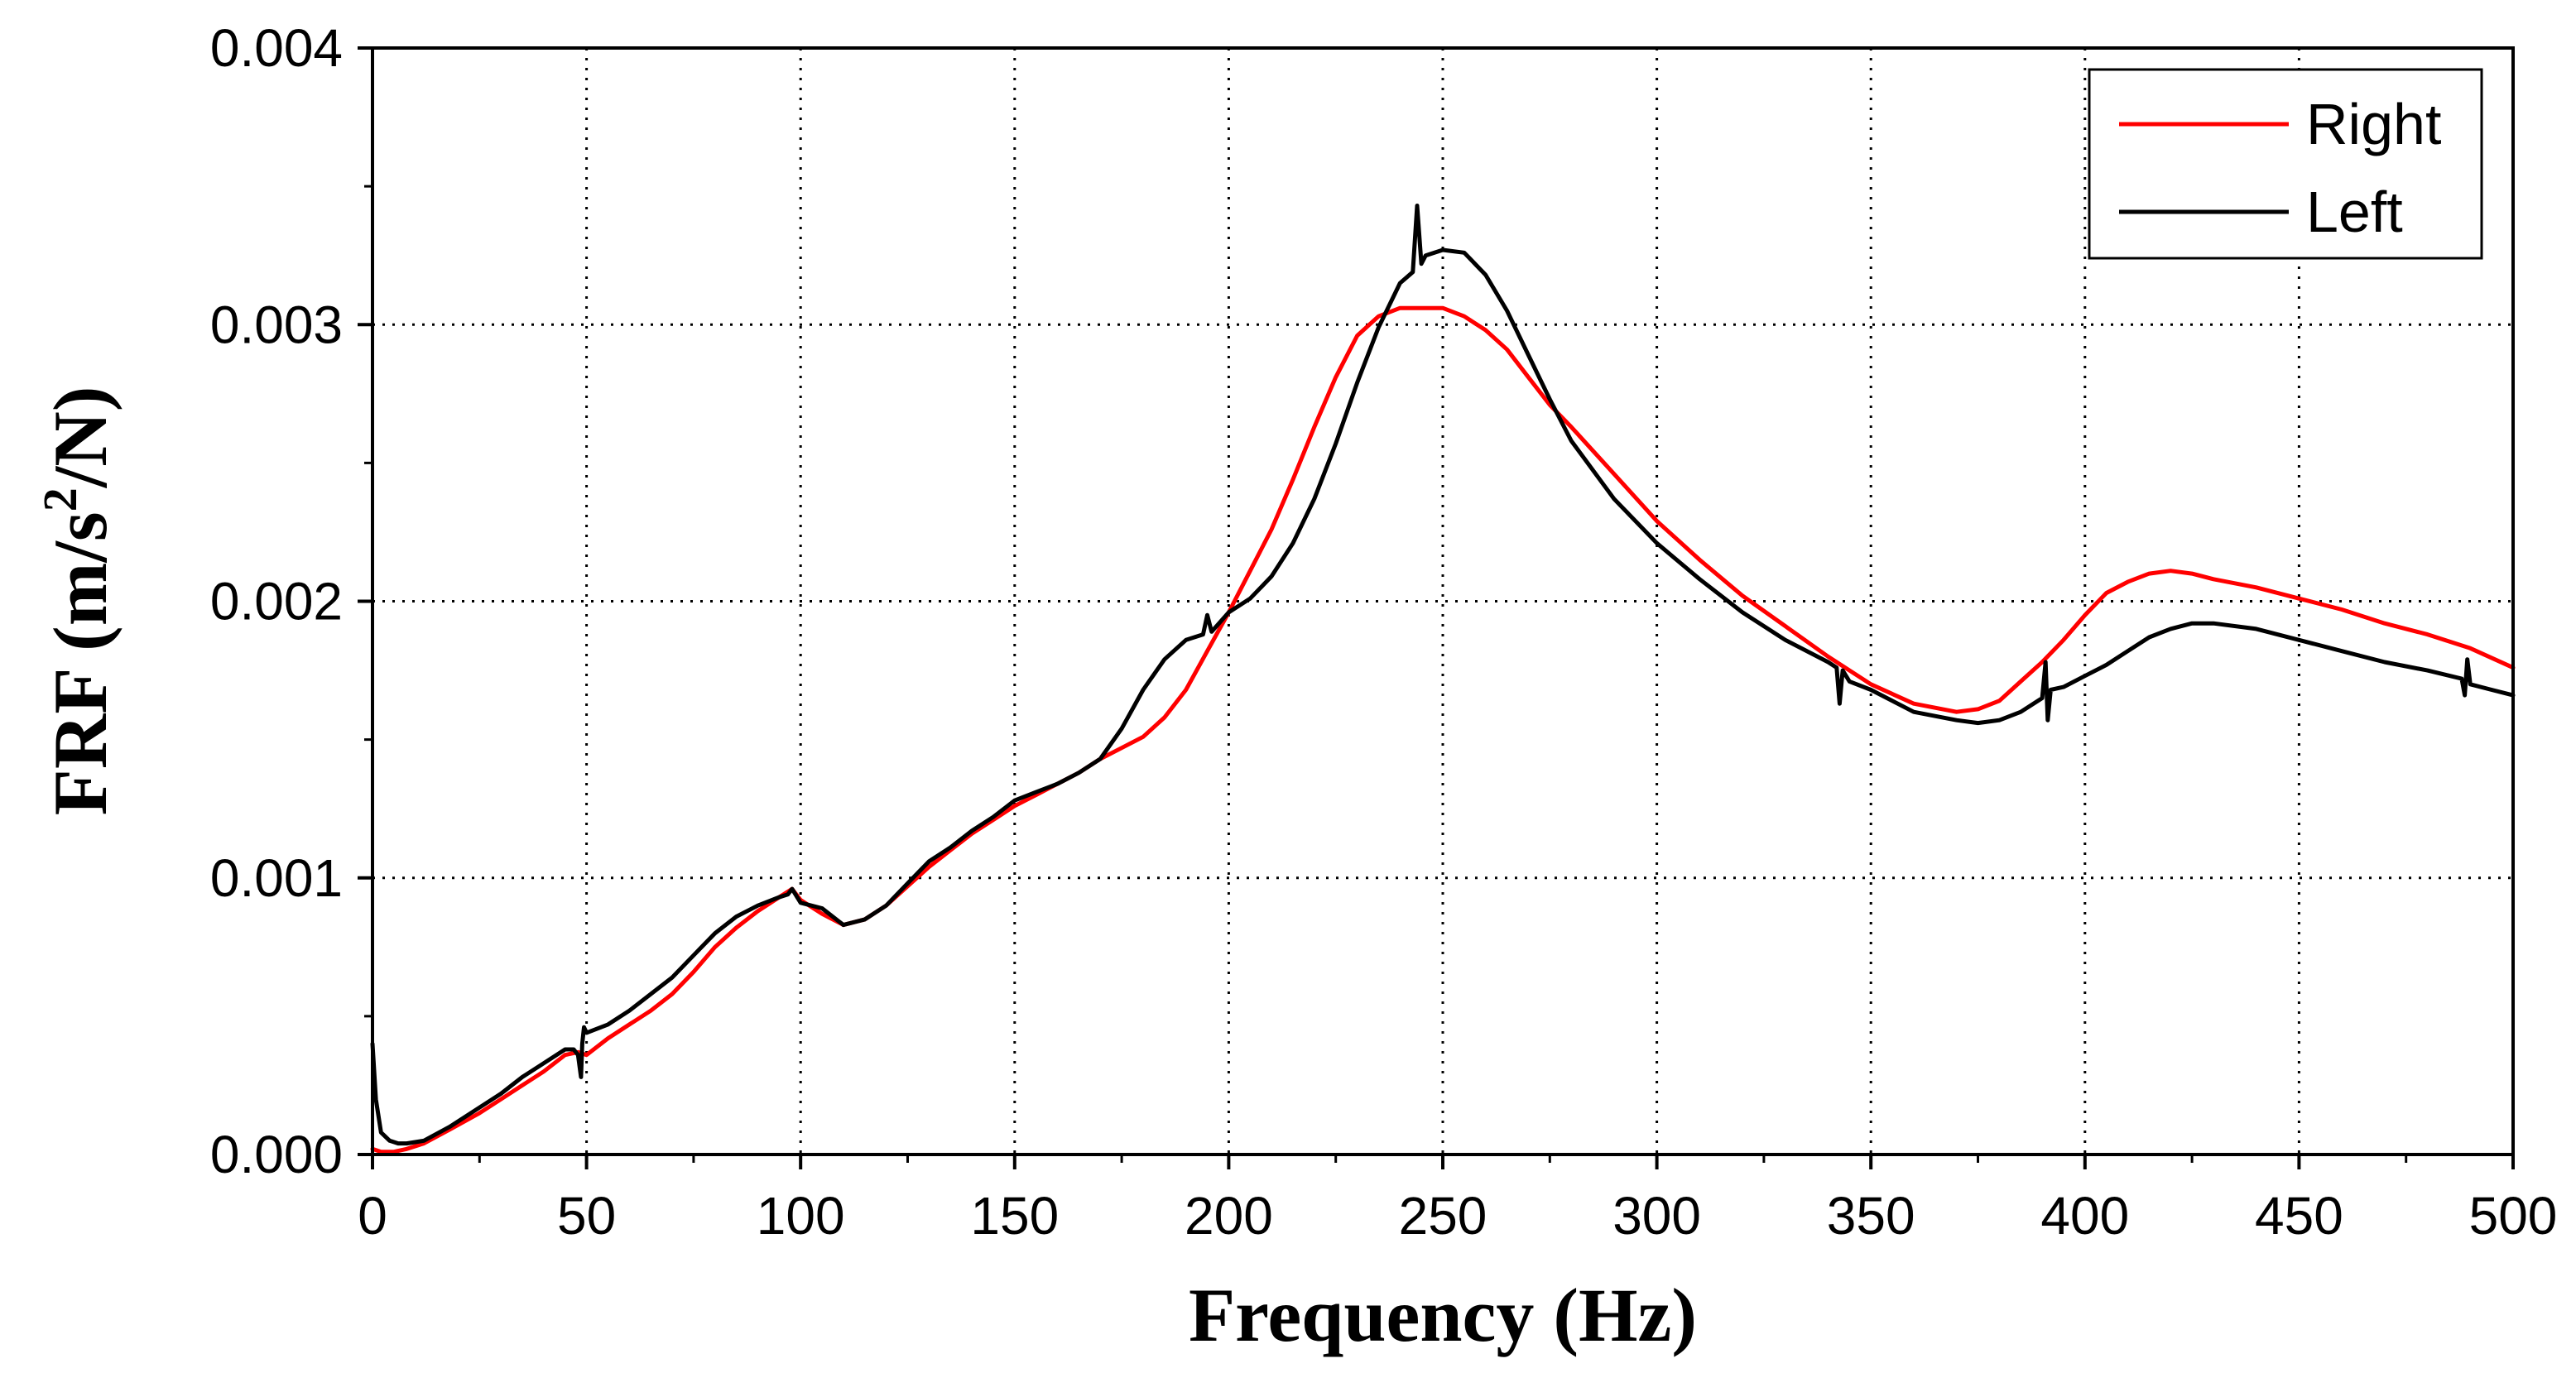  What do you see at coordinates (1443, 1216) in the screenshot?
I see `x-tick-label: 250` at bounding box center [1443, 1216].